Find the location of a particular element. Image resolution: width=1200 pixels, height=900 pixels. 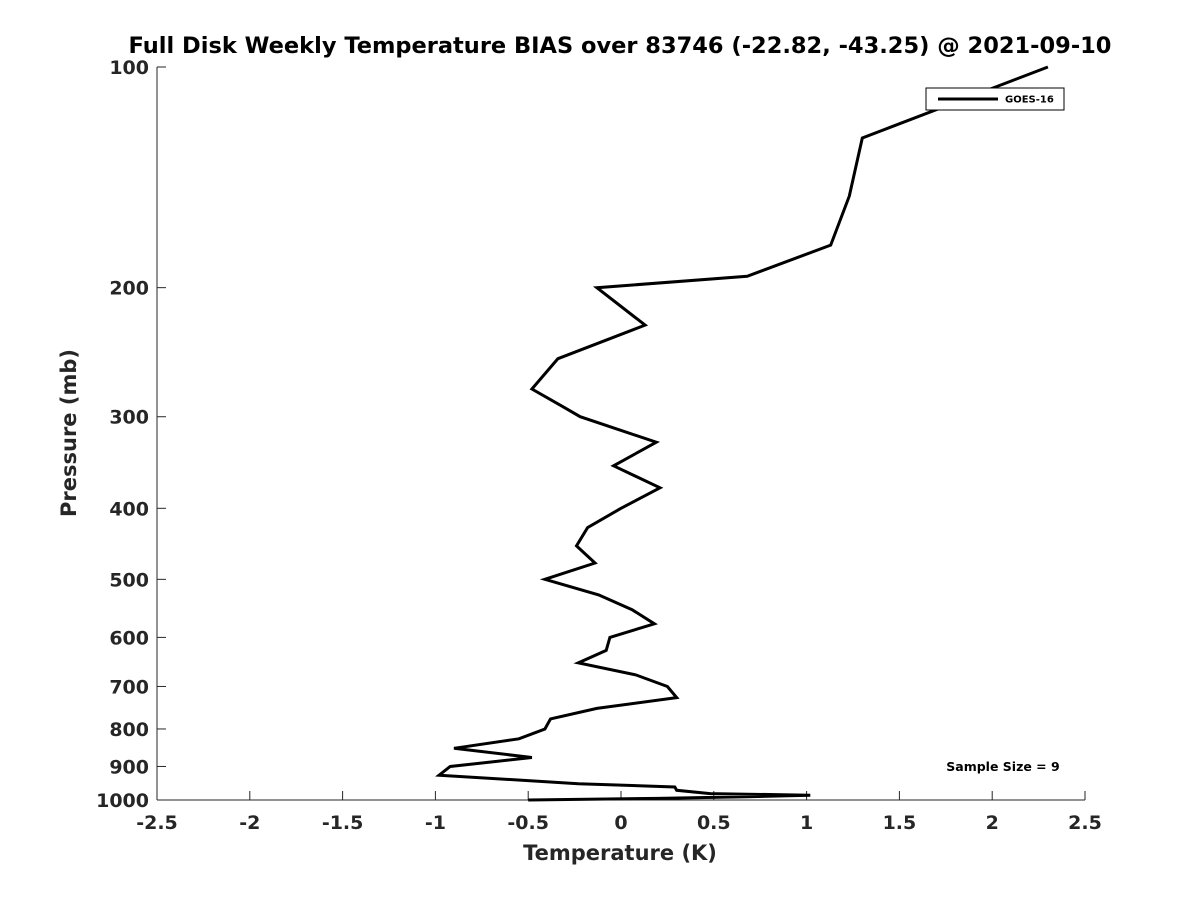

x-axis-label: Temperature (K) is located at coordinates (620, 853).